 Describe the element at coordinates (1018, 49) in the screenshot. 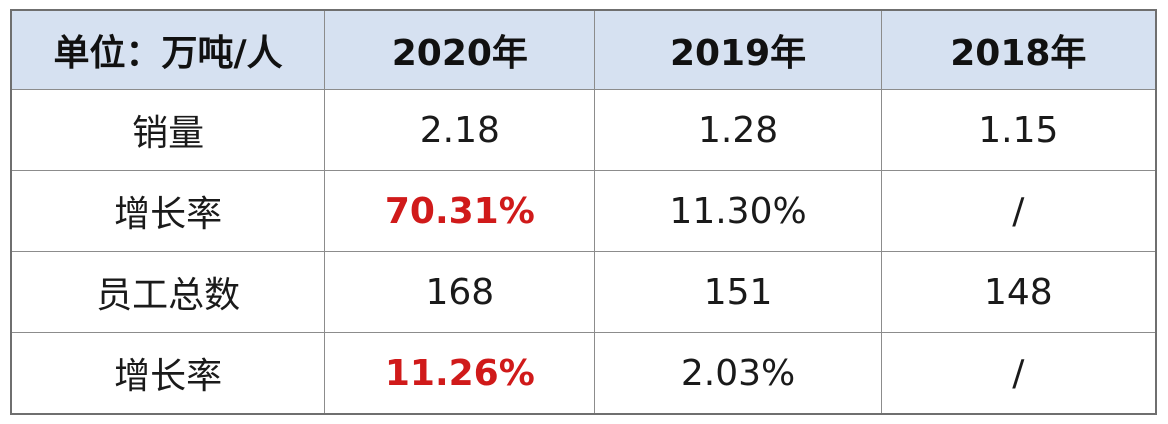

I see `header-year-2018: 2018年` at that location.